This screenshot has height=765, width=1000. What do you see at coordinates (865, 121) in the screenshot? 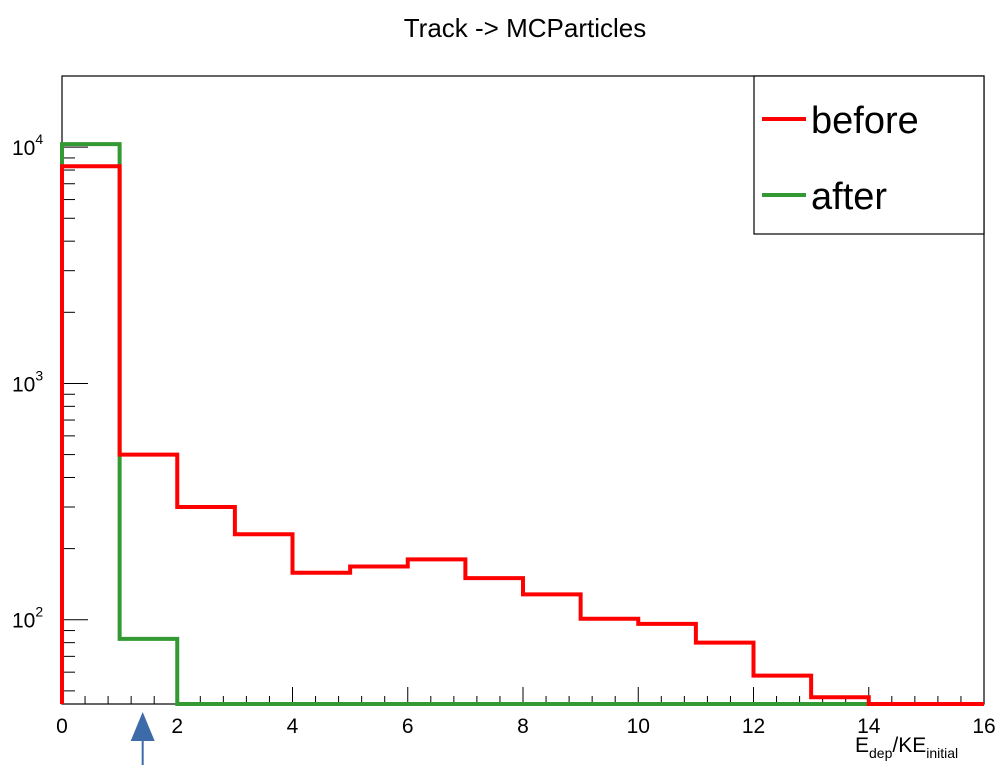
I see `legend-label-before: before` at bounding box center [865, 121].